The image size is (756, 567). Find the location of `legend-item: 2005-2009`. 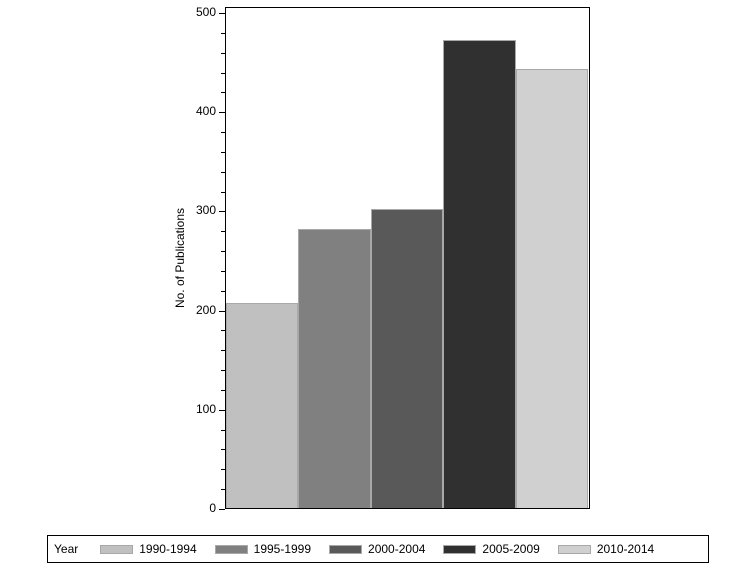

legend-item: 2005-2009 is located at coordinates (491, 549).